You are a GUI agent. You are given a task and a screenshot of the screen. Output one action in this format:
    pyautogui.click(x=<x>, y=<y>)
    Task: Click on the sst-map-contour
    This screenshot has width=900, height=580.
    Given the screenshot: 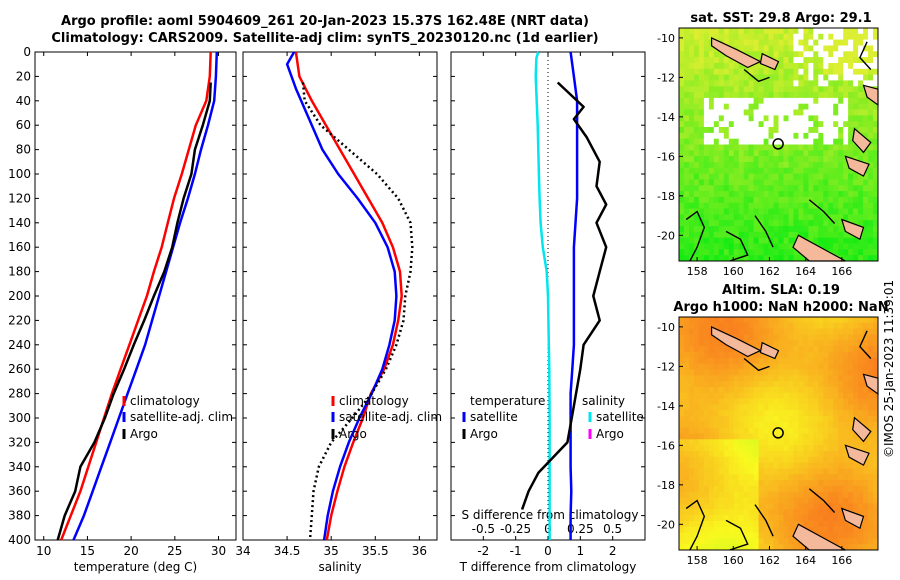 What is the action you would take?
    pyautogui.click(x=756, y=75)
    